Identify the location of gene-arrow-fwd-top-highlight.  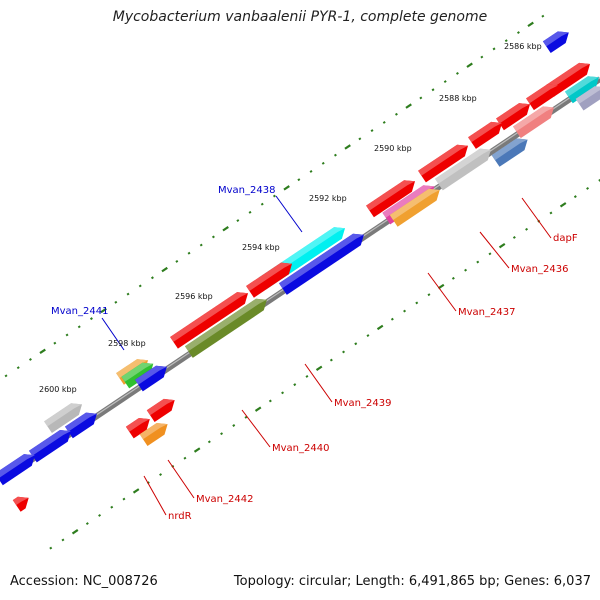
(555, 39).